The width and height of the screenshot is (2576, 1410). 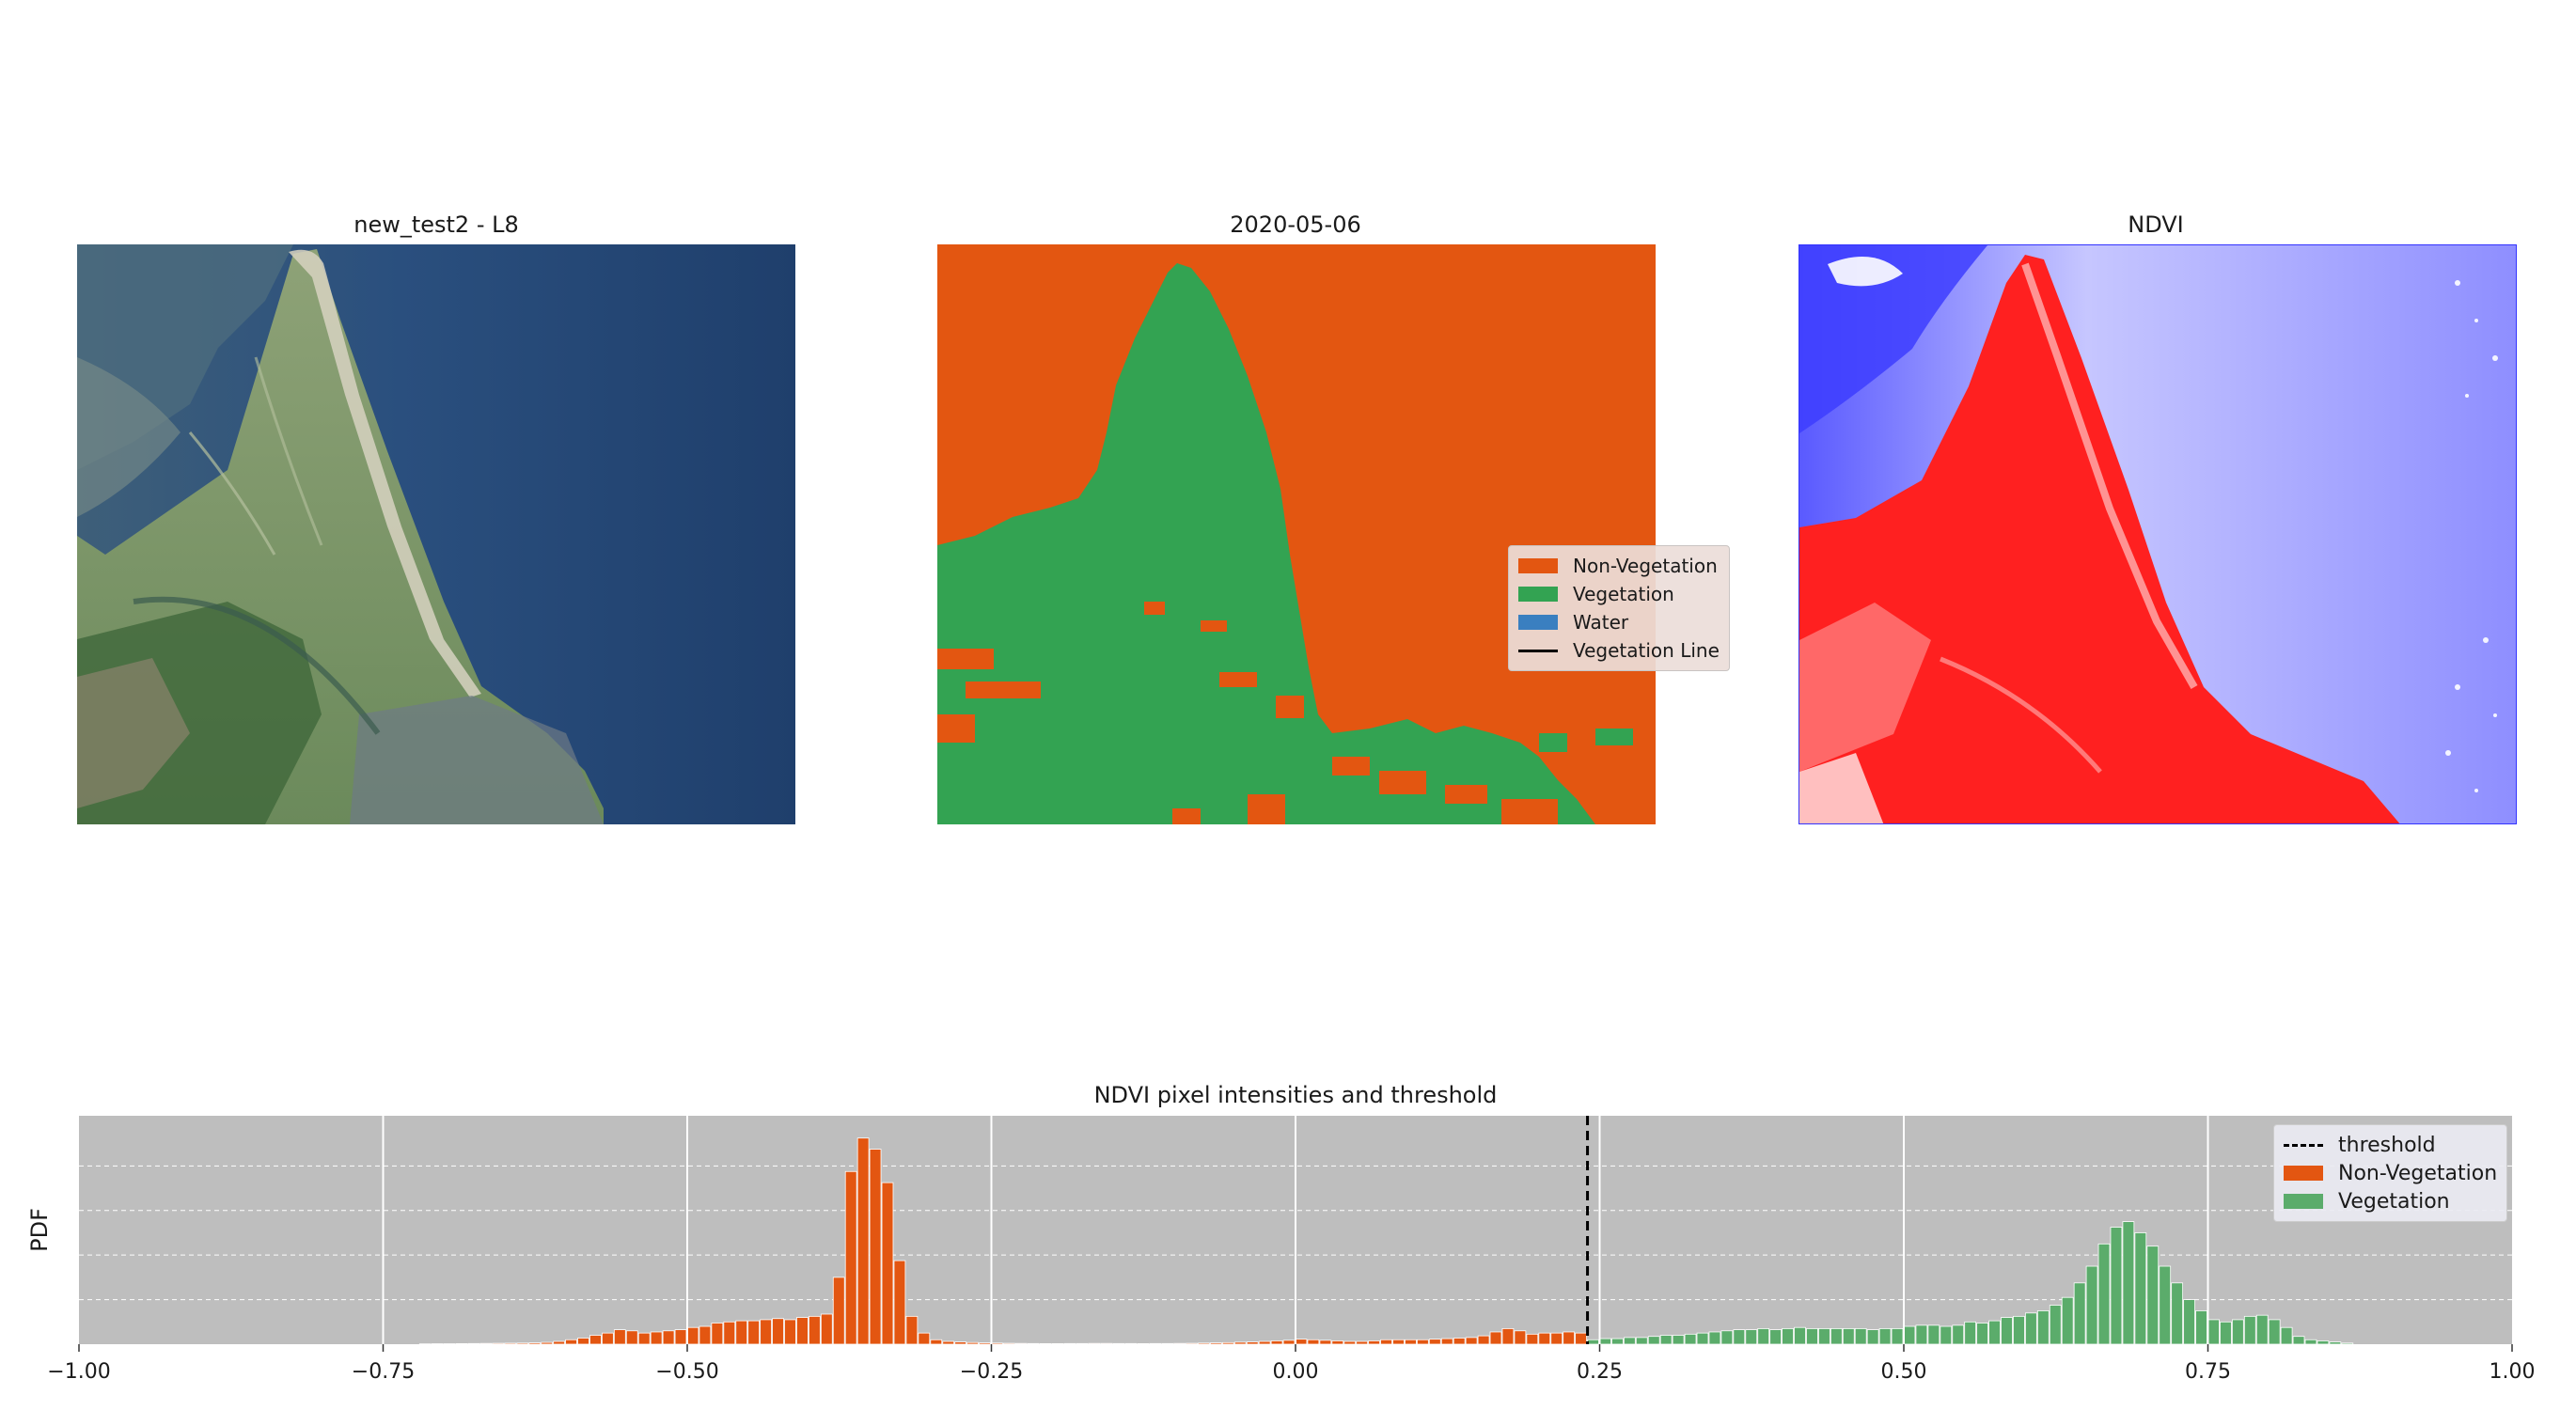 What do you see at coordinates (2418, 1173) in the screenshot?
I see `legend-label: Non-Vegetation` at bounding box center [2418, 1173].